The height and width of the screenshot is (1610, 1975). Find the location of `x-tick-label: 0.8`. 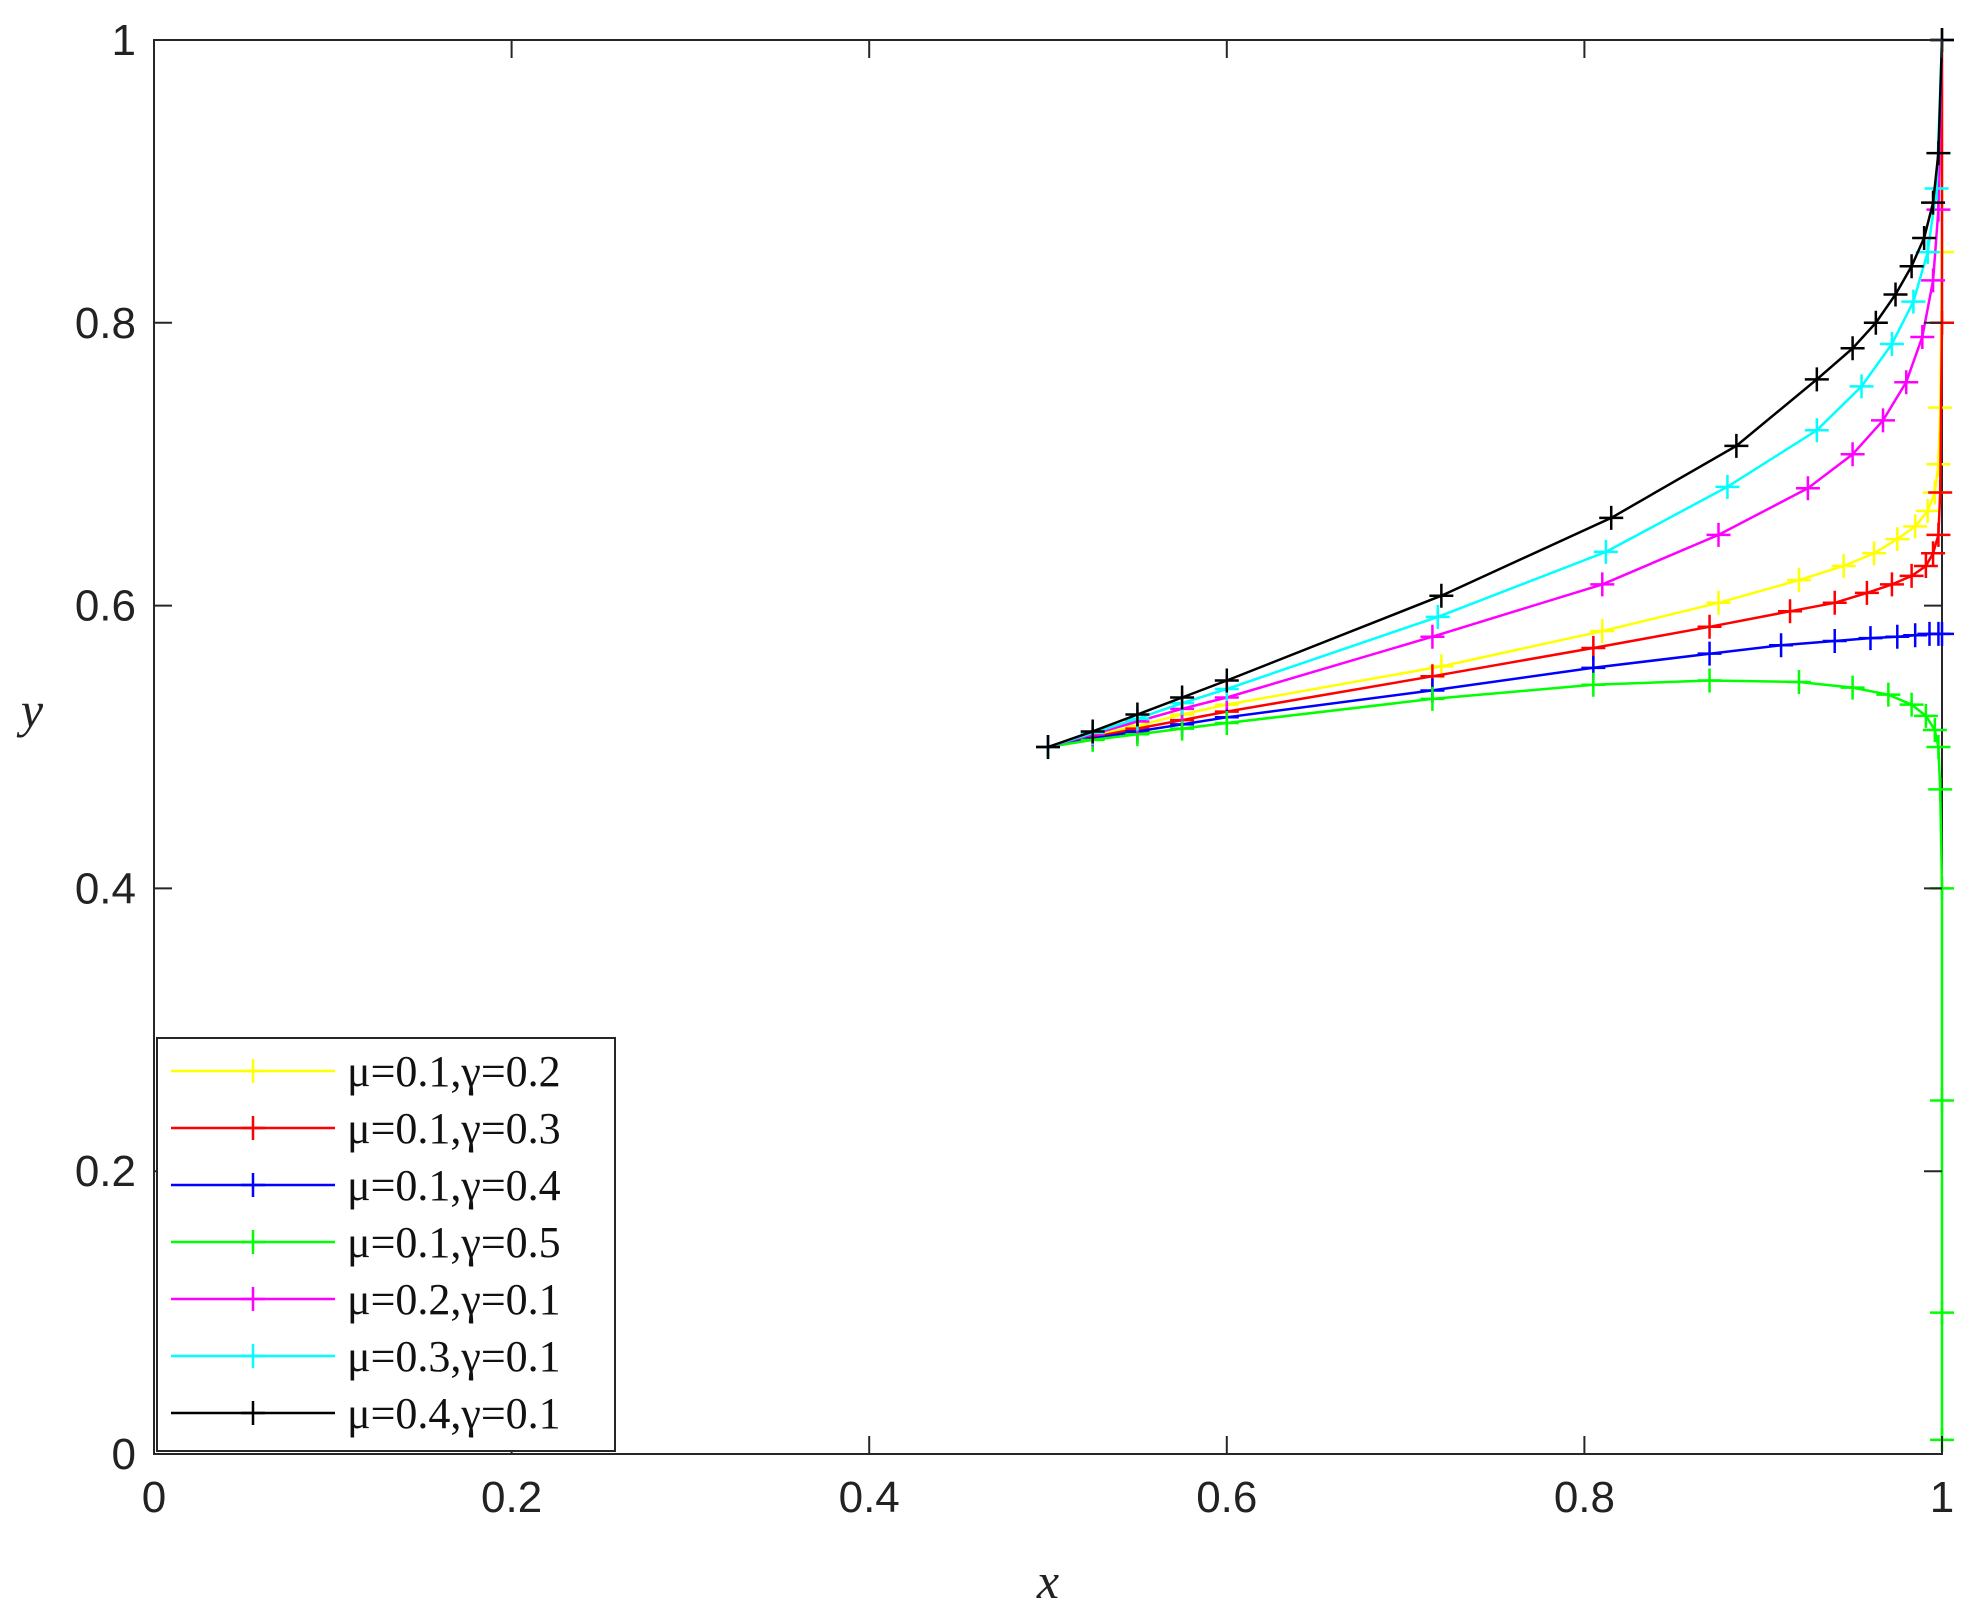

x-tick-label: 0.8 is located at coordinates (1584, 1497).